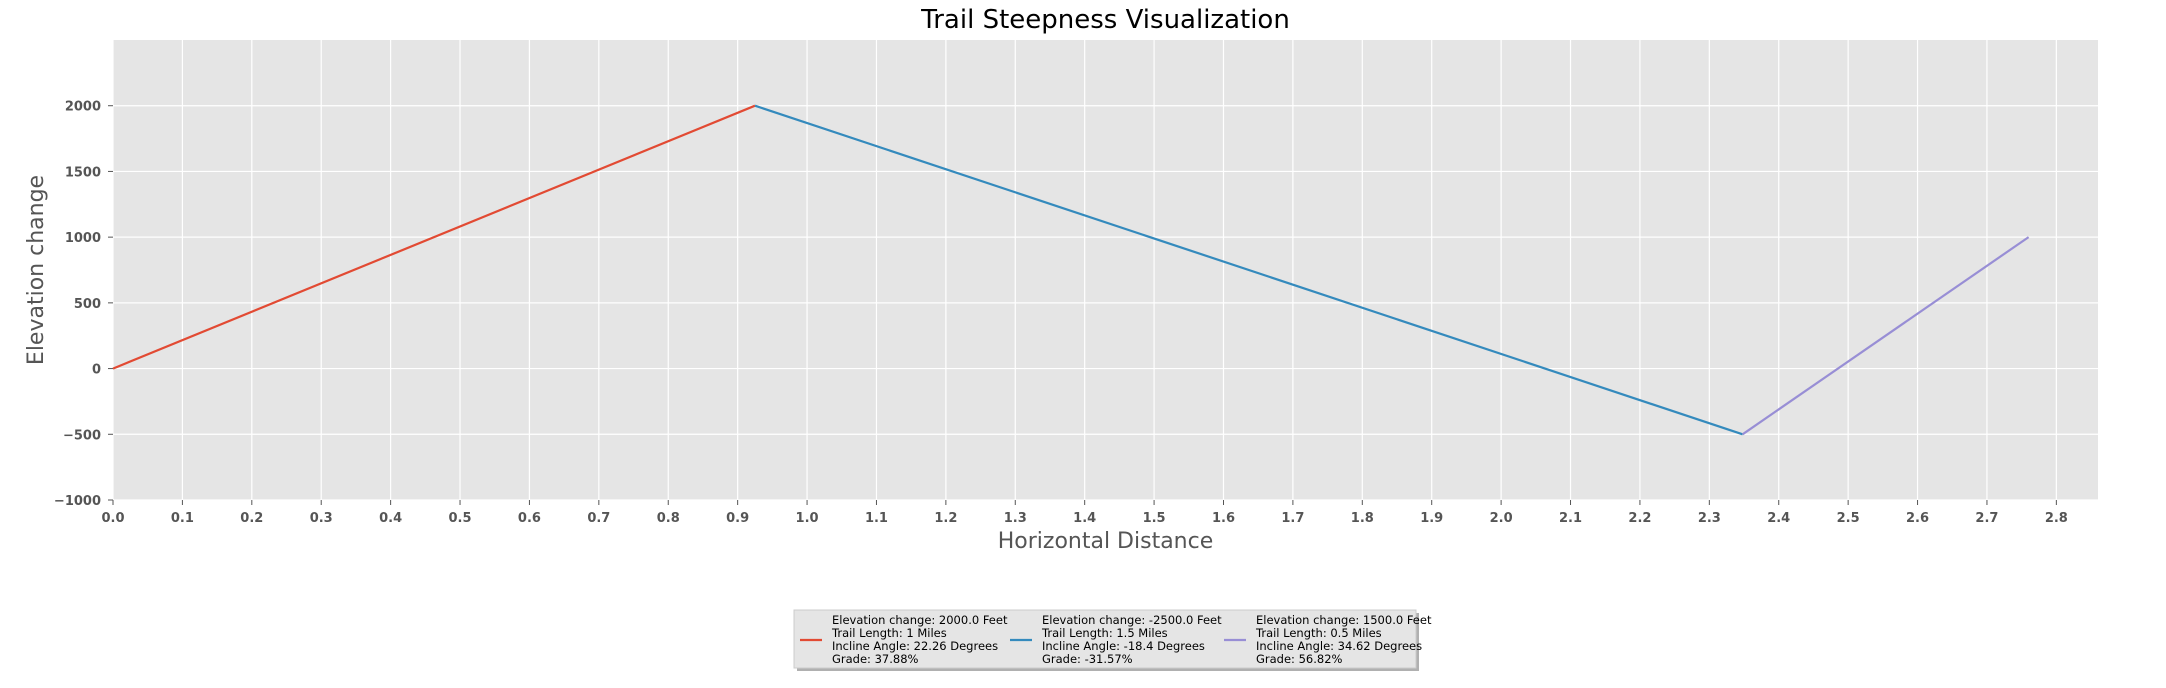 This screenshot has width=2166, height=688. Describe the element at coordinates (112, 518) in the screenshot. I see `x-tick-label: 0.0` at that location.